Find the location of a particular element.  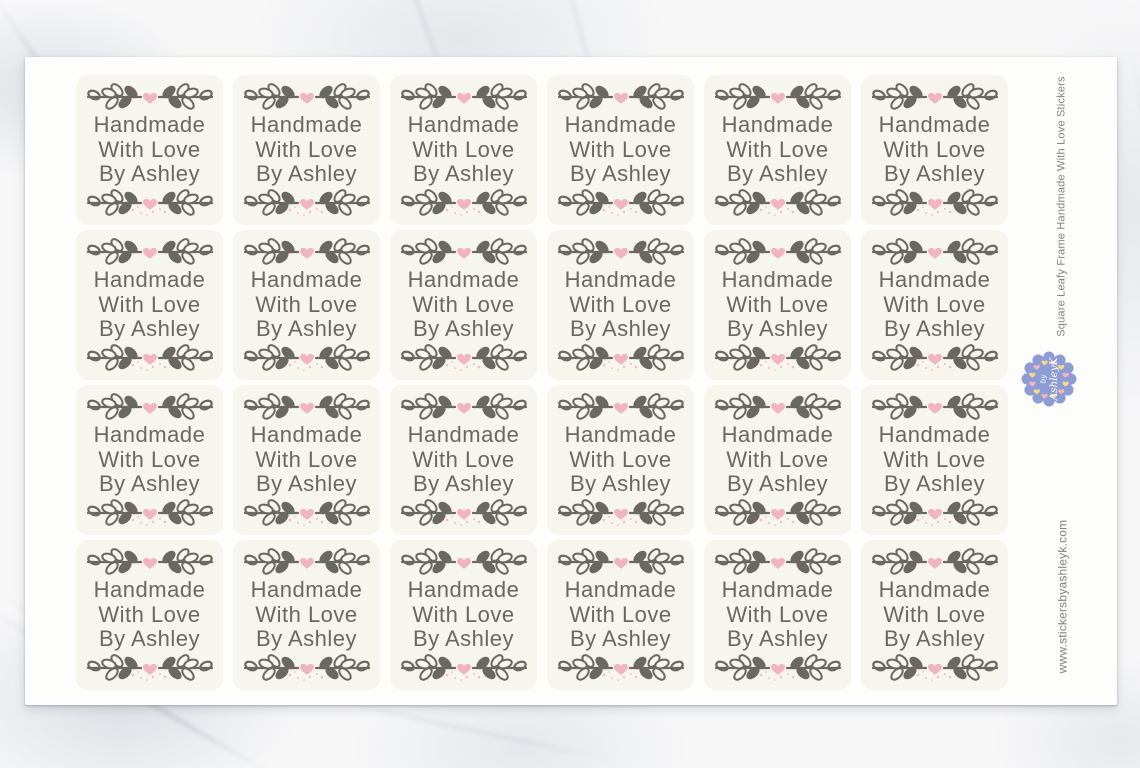

badge-text-name: AshleyK is located at coordinates (1054, 378).